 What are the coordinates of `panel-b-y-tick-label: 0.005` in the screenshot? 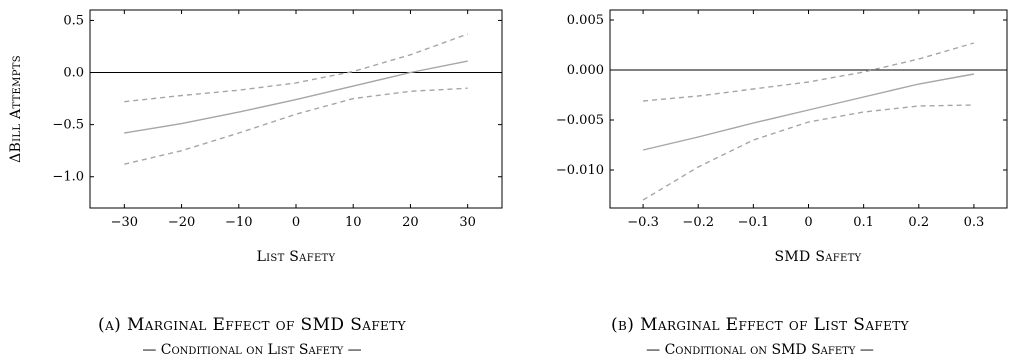 It's located at (585, 20).